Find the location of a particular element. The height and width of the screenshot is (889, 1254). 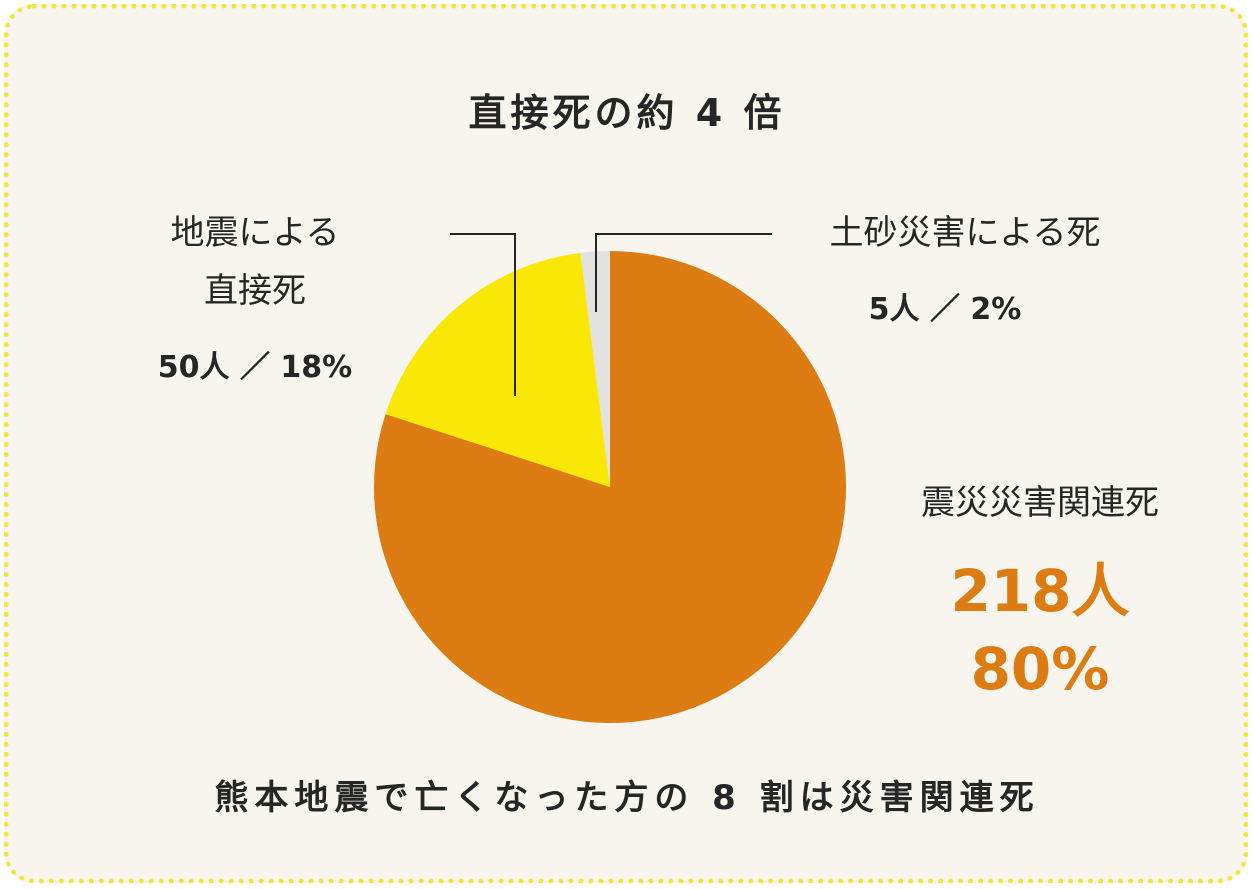

label-direct: 地震による 直接死 50人 ／ 18% is located at coordinates (255, 295).